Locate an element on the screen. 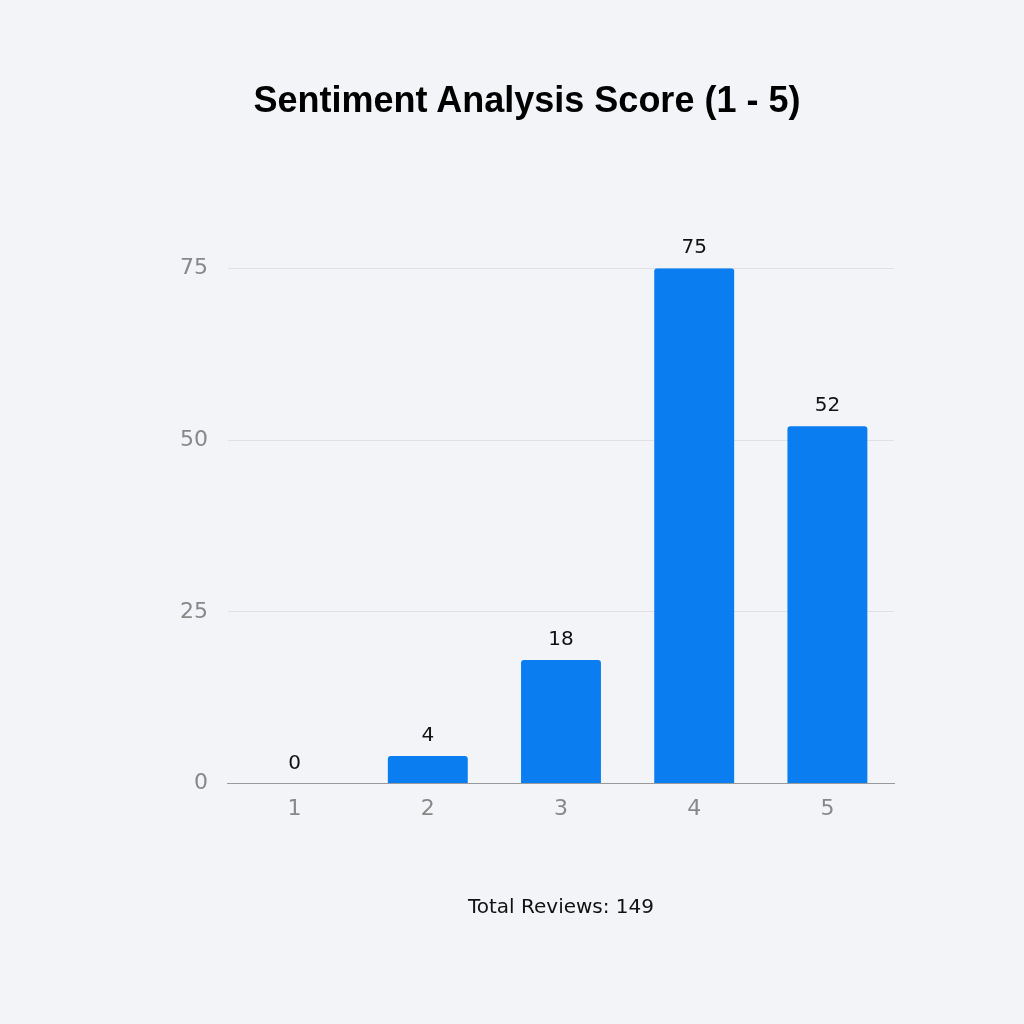 This screenshot has width=1024, height=1024. y-tick-label: 75 is located at coordinates (193, 266).